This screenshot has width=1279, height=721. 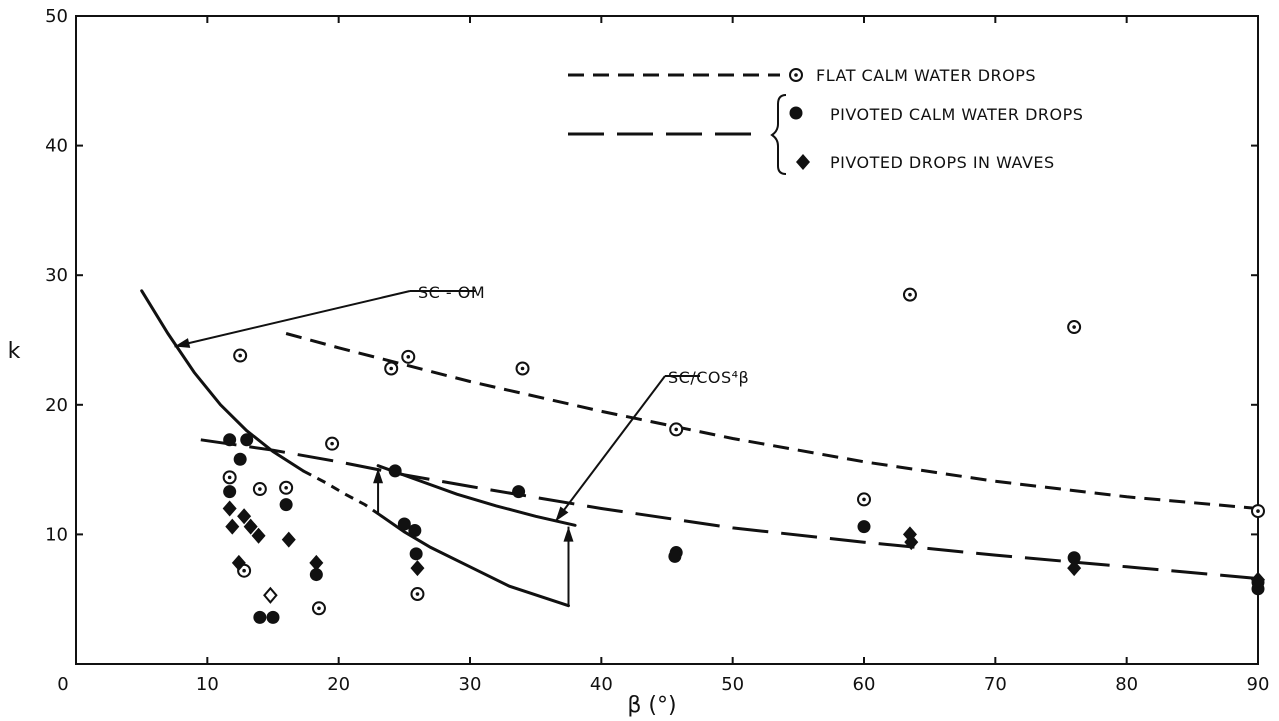 I want to click on x-tick-label: 40, so click(x=601, y=684).